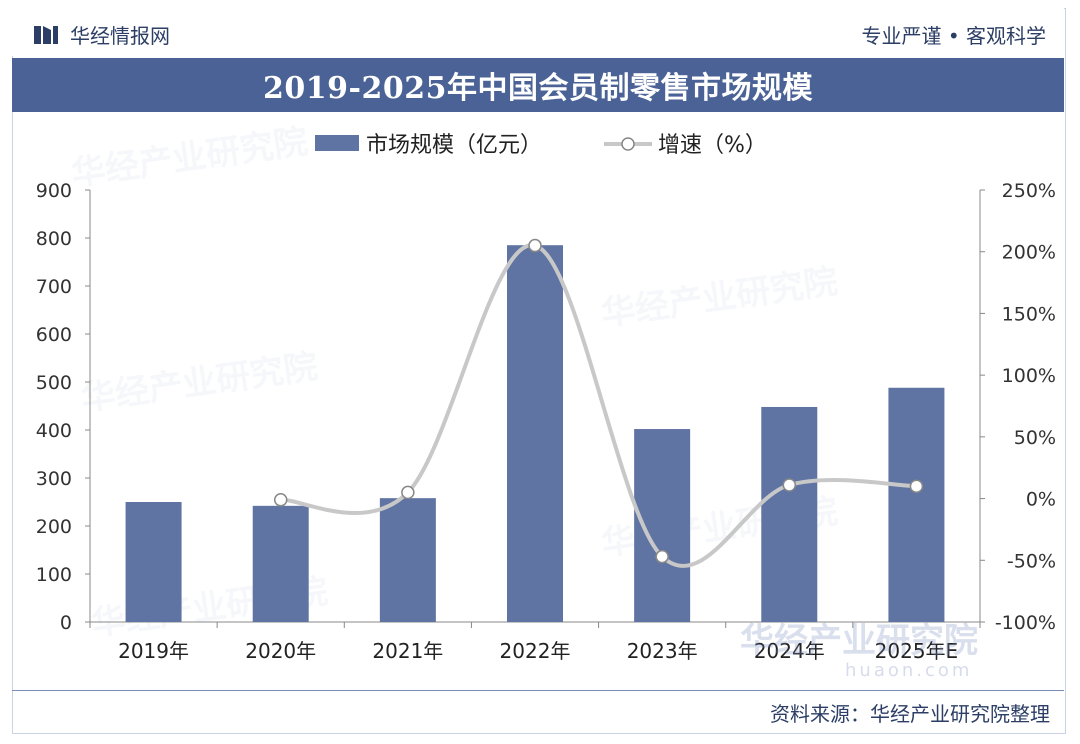 The image size is (1080, 744). What do you see at coordinates (54, 239) in the screenshot?
I see `y-left-tick-label: 800` at bounding box center [54, 239].